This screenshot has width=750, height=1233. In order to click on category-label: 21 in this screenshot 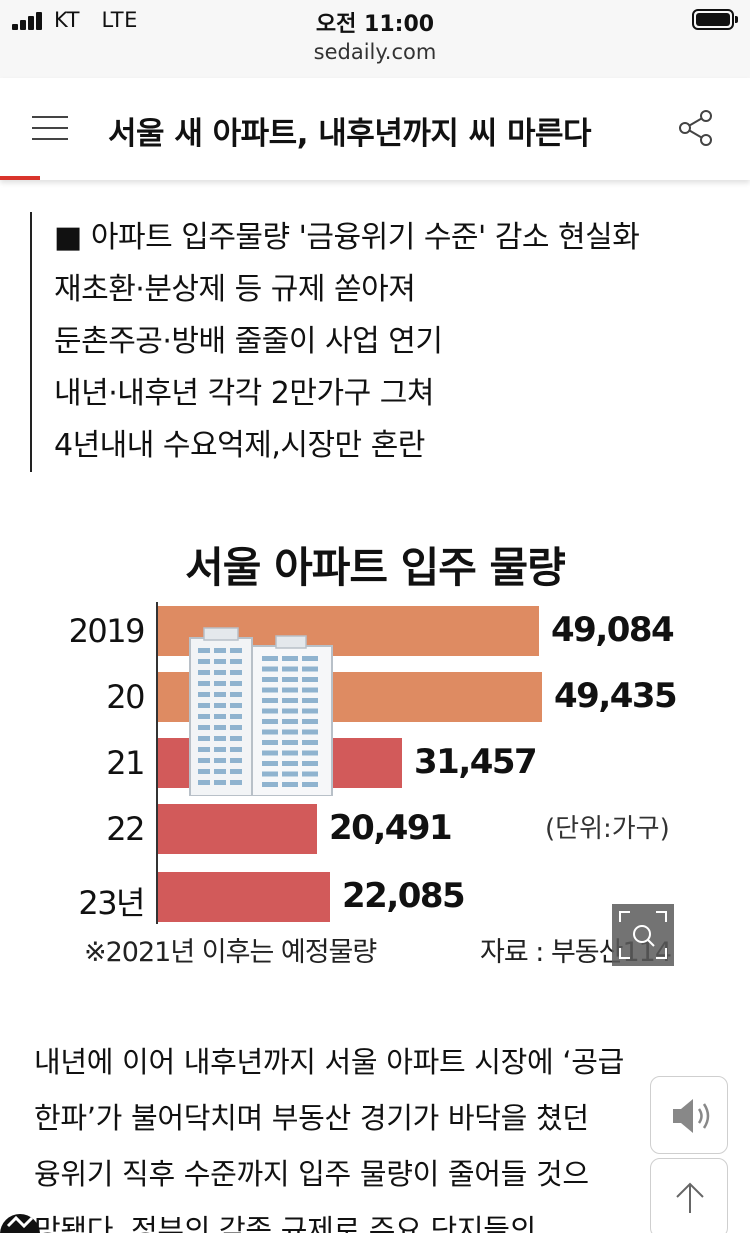, I will do `click(125, 763)`.